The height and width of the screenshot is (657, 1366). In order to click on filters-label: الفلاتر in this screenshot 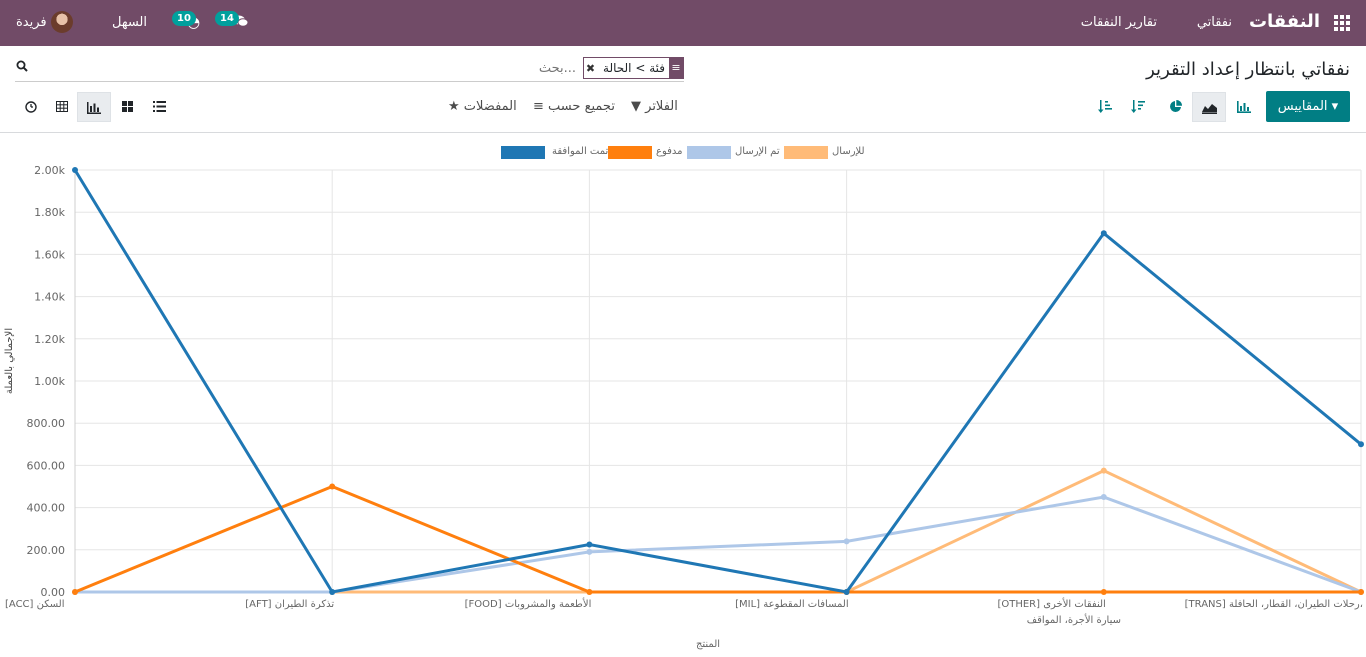, I will do `click(661, 106)`.